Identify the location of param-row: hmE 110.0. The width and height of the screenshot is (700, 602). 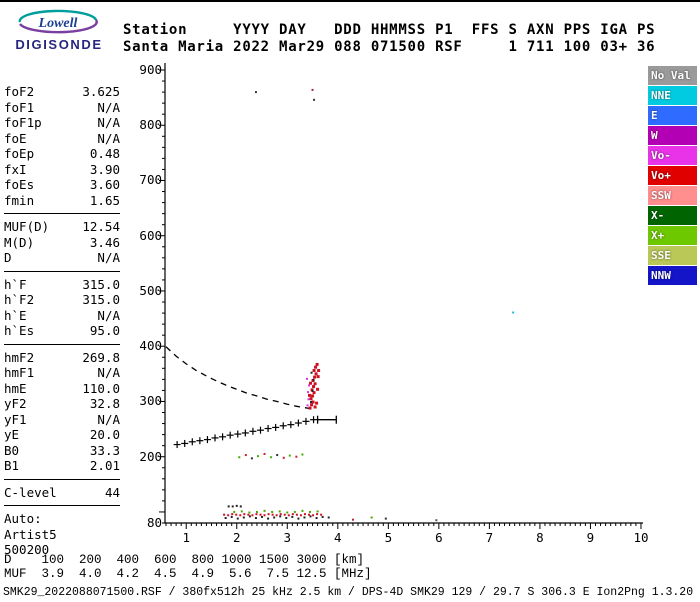
(62, 389).